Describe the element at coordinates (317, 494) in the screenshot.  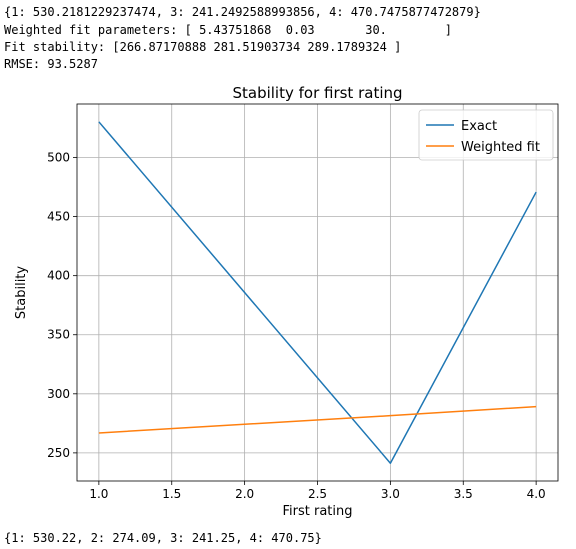
I see `x-tick-label: 2.5` at that location.